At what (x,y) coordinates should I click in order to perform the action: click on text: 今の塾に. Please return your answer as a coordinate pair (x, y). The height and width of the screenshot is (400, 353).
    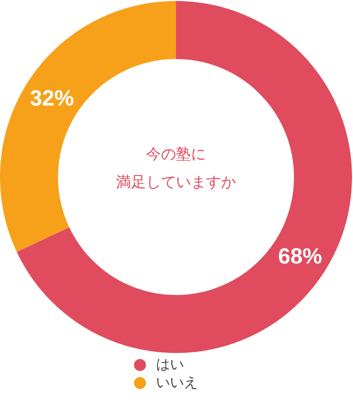
    Looking at the image, I should click on (176, 154).